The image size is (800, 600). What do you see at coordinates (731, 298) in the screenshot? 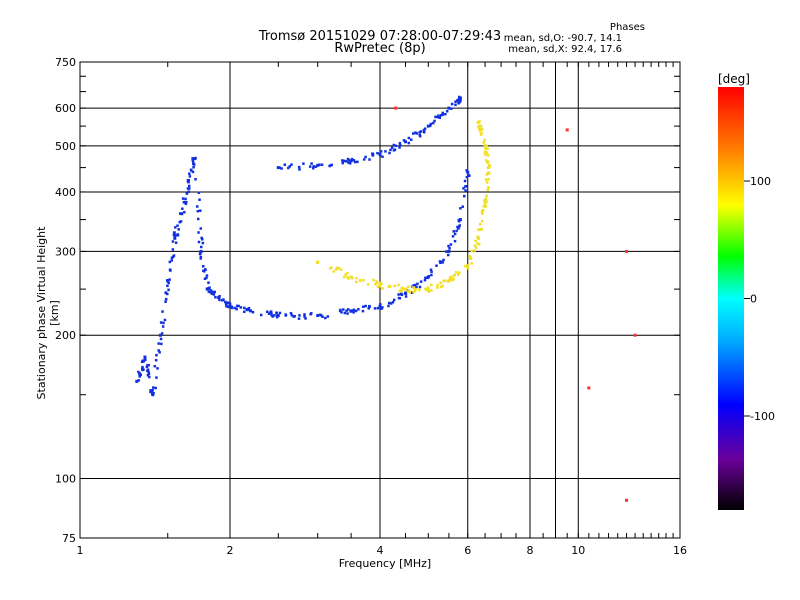
I see `colorbar` at bounding box center [731, 298].